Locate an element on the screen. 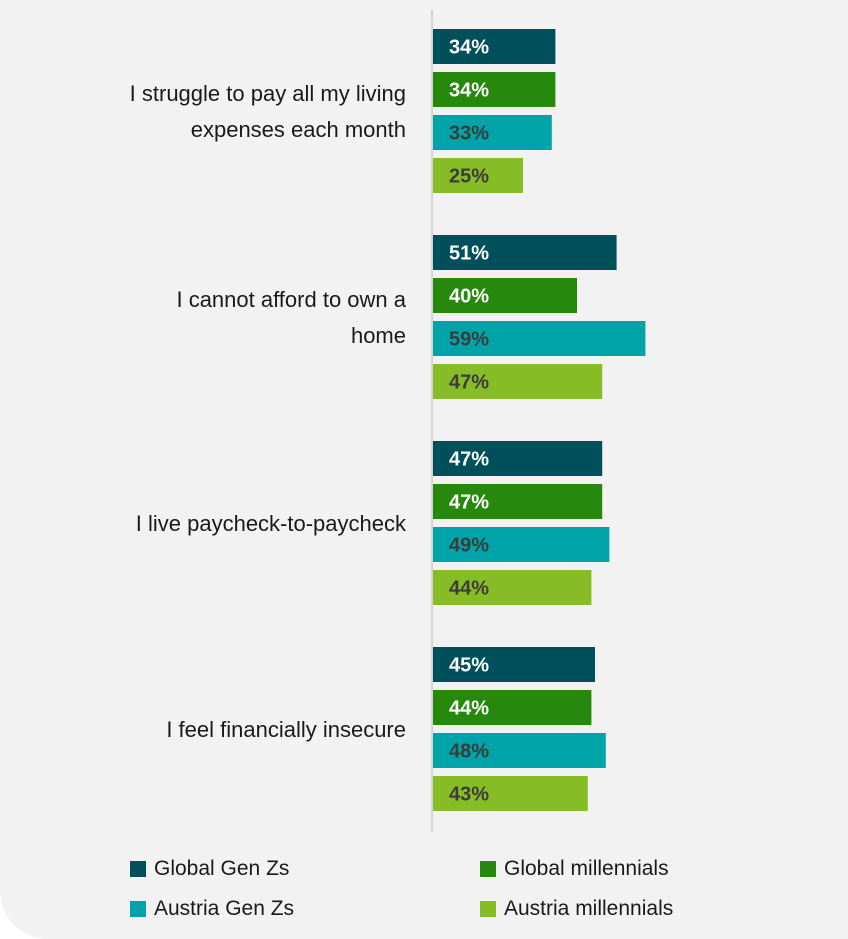 Image resolution: width=848 pixels, height=939 pixels. category-label-line: I struggle to pay all my living is located at coordinates (268, 93).